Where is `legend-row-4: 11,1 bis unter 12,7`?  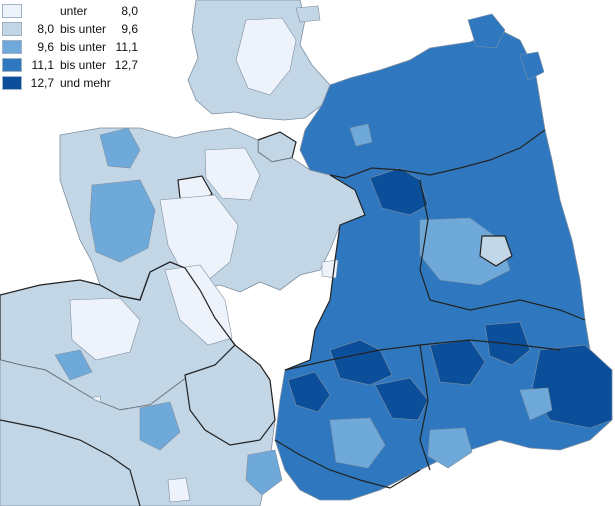 legend-row-4: 11,1 bis unter 12,7 is located at coordinates (70, 65).